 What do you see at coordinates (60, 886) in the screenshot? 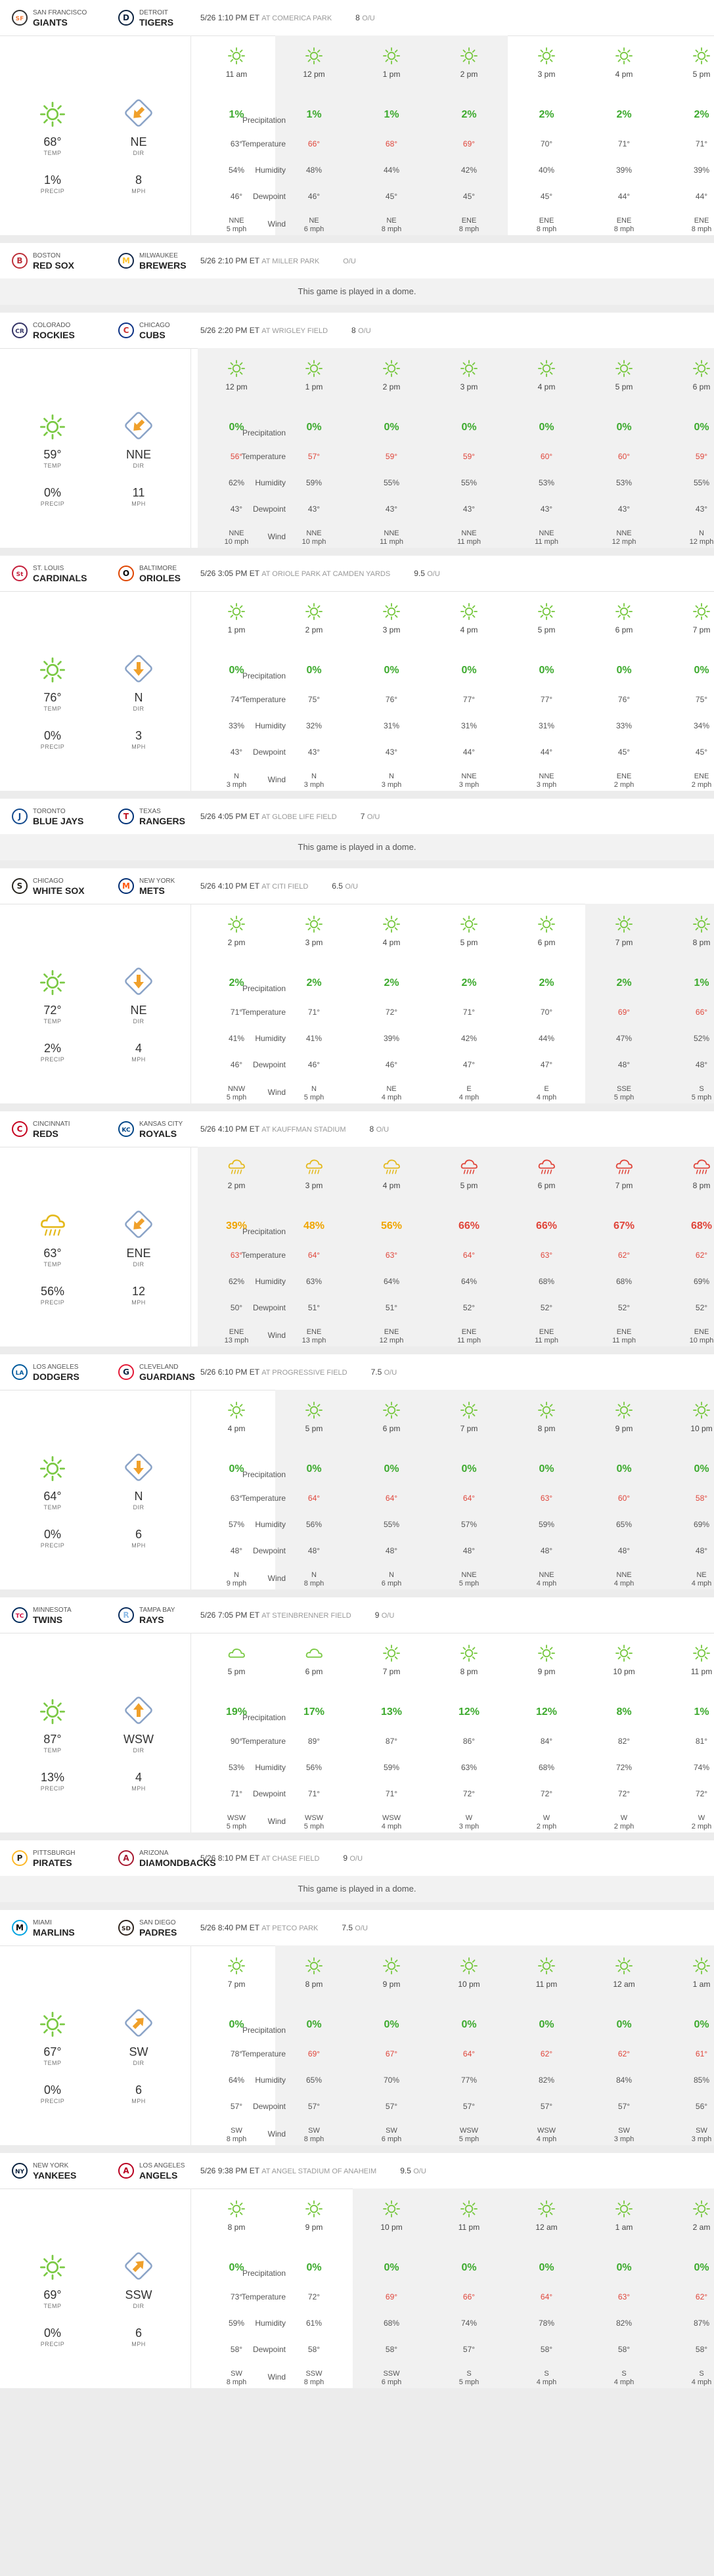
I see `away-team: S Chicago White Sox` at bounding box center [60, 886].